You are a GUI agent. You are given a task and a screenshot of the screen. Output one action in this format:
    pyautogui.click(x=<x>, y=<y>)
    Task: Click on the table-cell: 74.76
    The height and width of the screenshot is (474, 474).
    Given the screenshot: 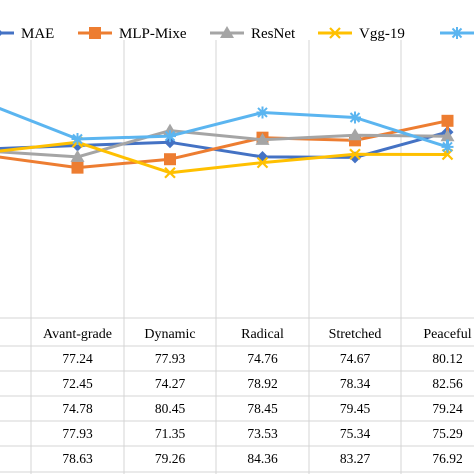 What is the action you would take?
    pyautogui.click(x=262, y=358)
    